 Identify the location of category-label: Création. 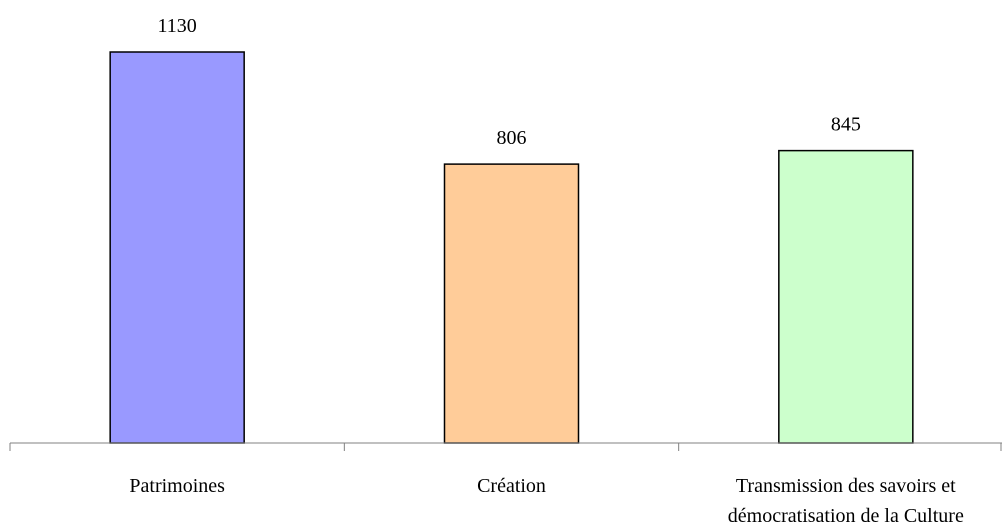
(511, 486).